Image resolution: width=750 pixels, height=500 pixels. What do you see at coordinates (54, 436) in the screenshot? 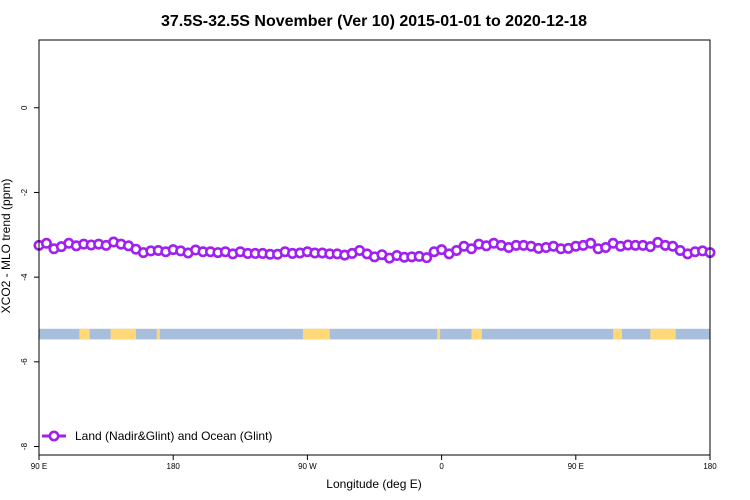
I see `legend-marker` at bounding box center [54, 436].